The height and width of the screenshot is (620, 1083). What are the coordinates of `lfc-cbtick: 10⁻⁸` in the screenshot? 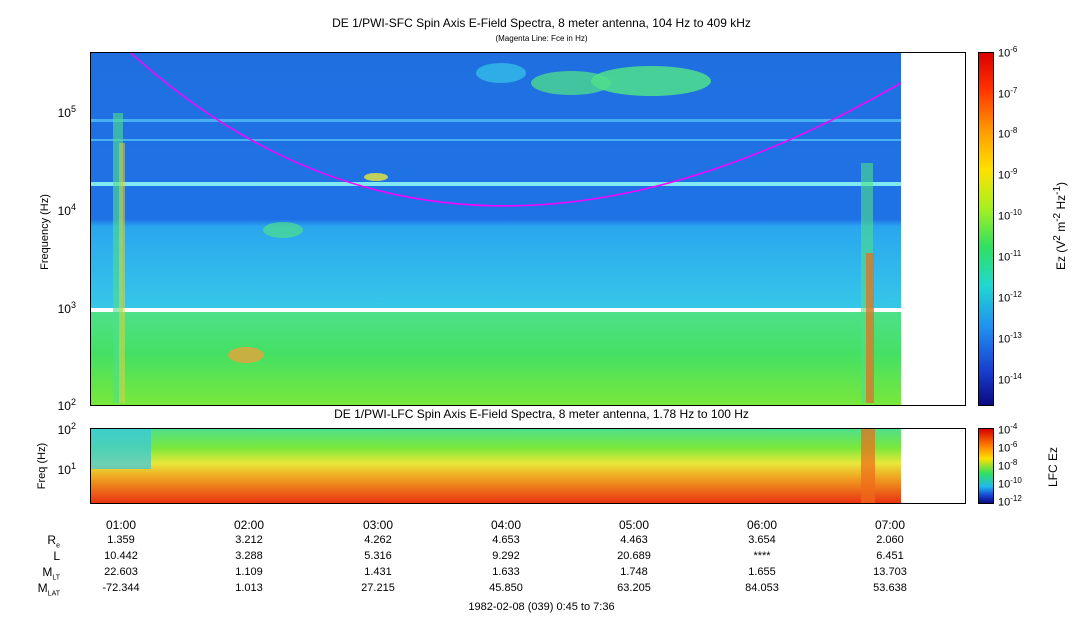 It's located at (1008, 465).